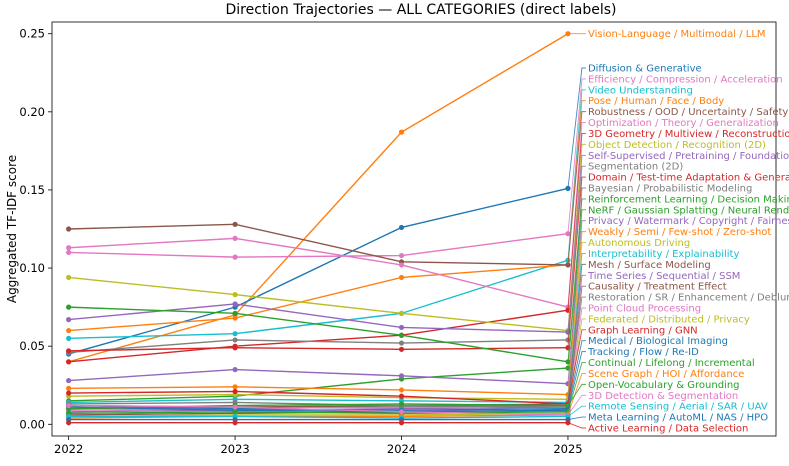 This screenshot has height=466, width=789. I want to click on series-direct-label: Remote Sensing / Aerial / SAR / UAV, so click(678, 407).